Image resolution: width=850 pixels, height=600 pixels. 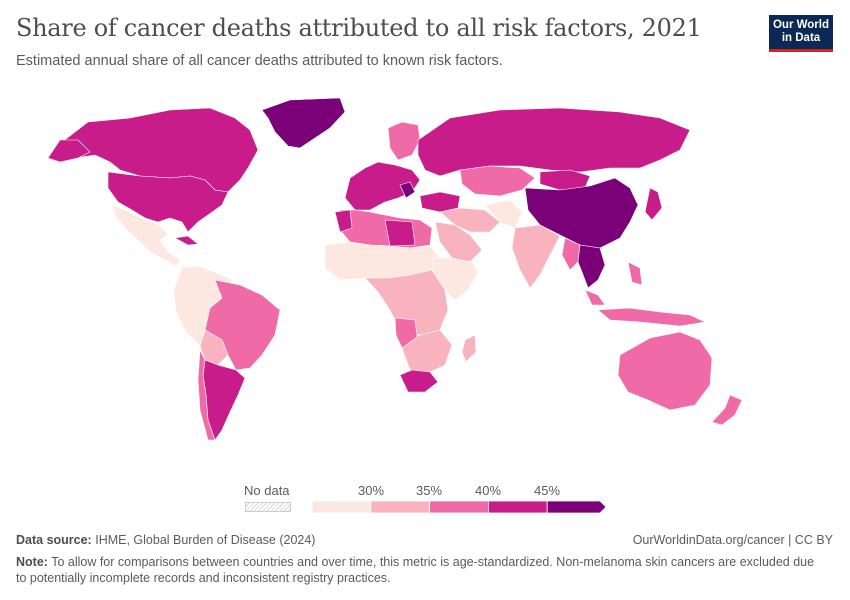 I want to click on region-afghanistan, so click(x=503, y=214).